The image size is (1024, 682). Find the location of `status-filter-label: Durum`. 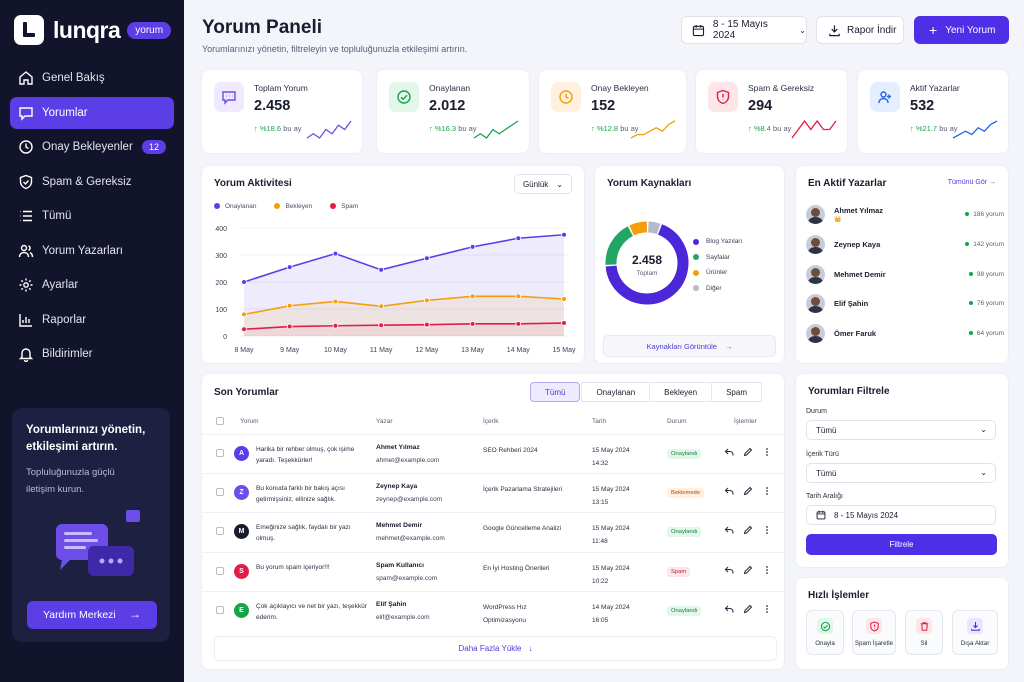

status-filter-label: Durum is located at coordinates (817, 411).